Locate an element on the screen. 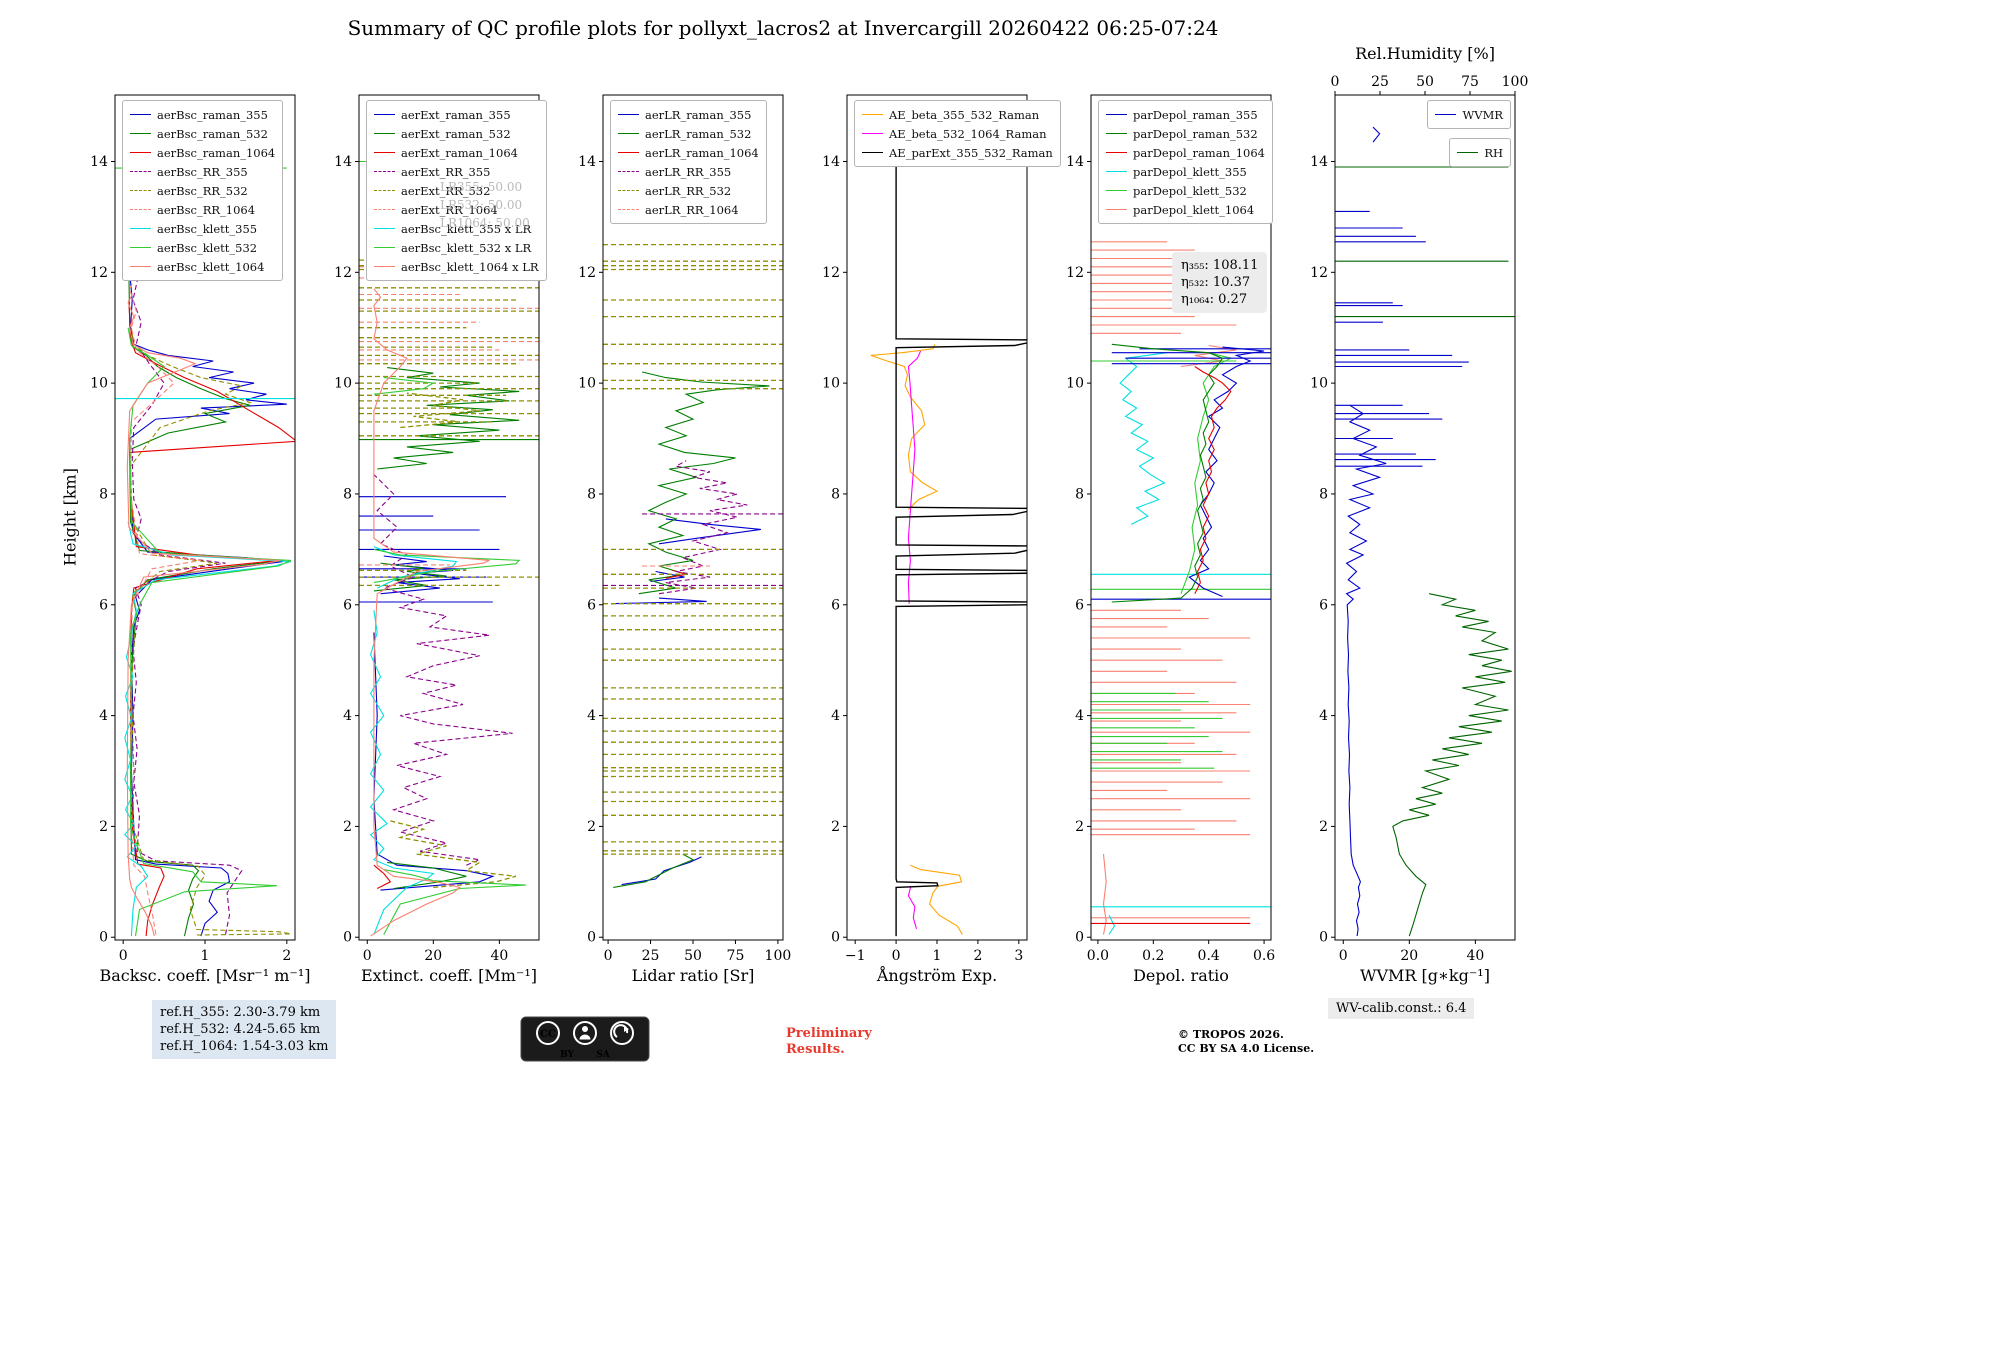 Image resolution: width=2000 pixels, height=1360 pixels. y-tick-label: 0 is located at coordinates (1079, 938).